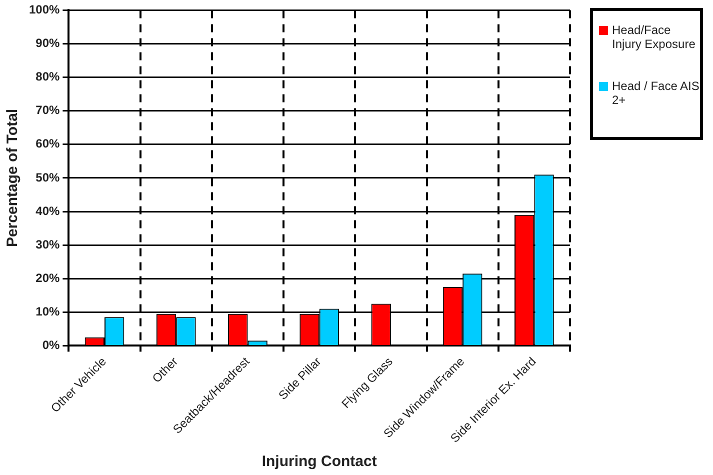  Describe the element at coordinates (48, 77) in the screenshot. I see `y-tick-label: 80%` at that location.